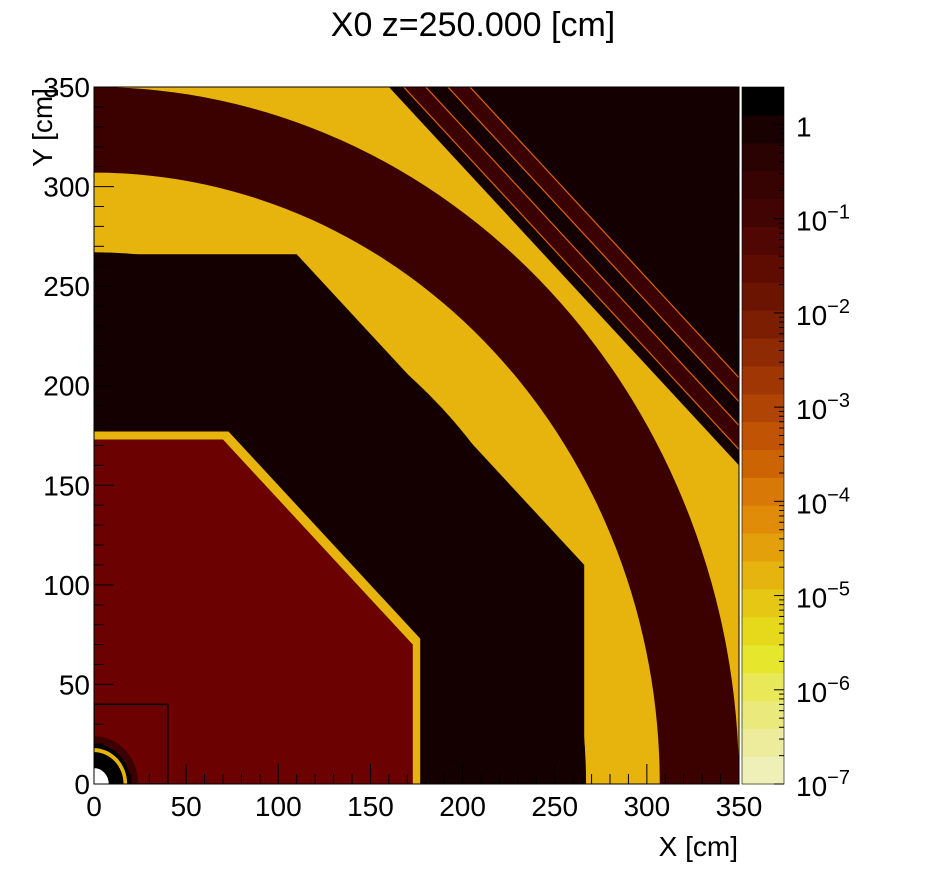 This screenshot has width=946, height=872. Describe the element at coordinates (66, 87) in the screenshot. I see `y-tick-label: 350` at that location.